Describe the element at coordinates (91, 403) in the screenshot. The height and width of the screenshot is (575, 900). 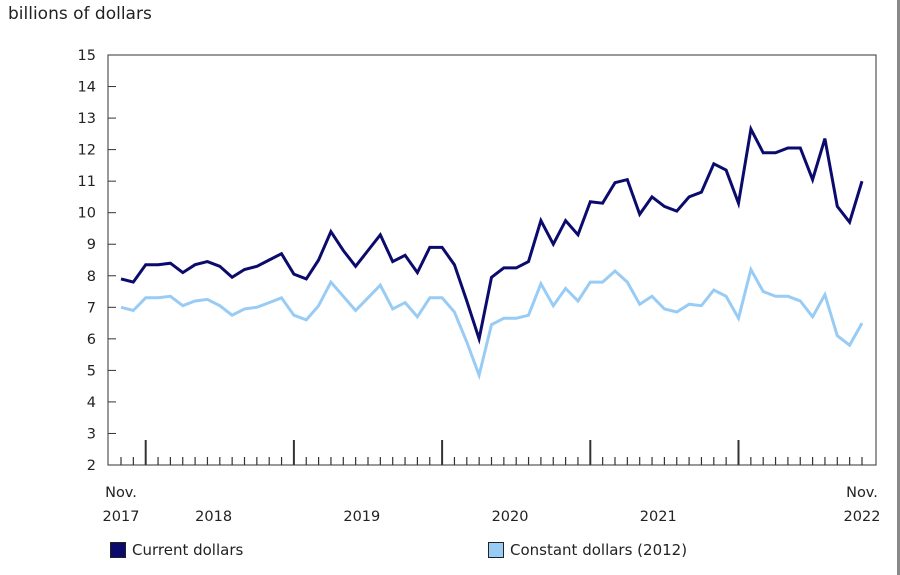
I see `y-tick-label: 4` at that location.